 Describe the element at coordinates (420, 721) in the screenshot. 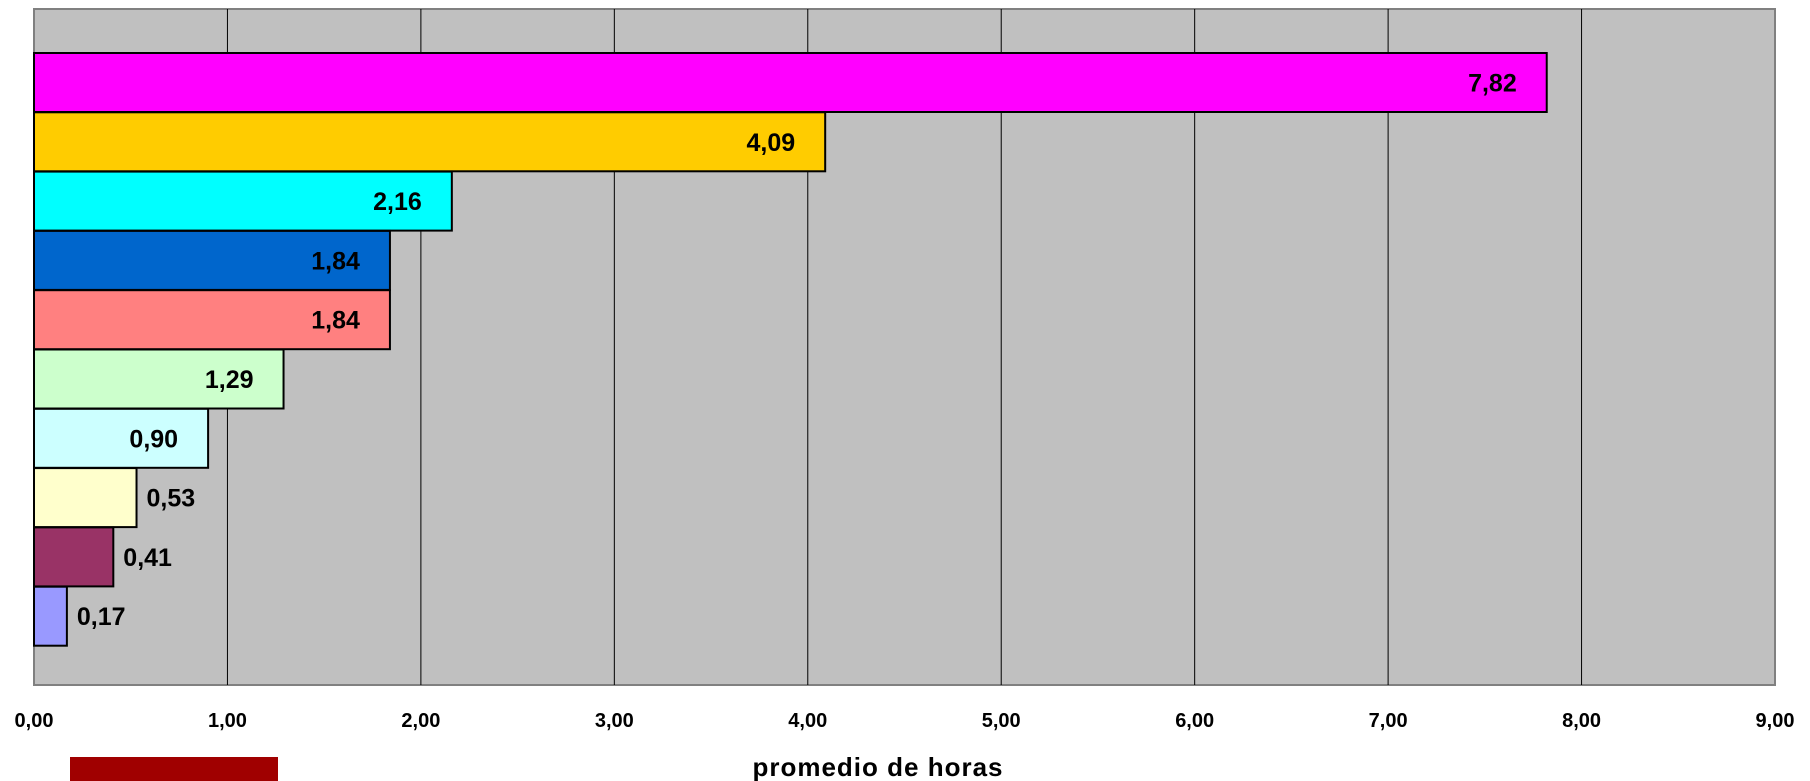

I see `x-tick-label: 2,00` at that location.